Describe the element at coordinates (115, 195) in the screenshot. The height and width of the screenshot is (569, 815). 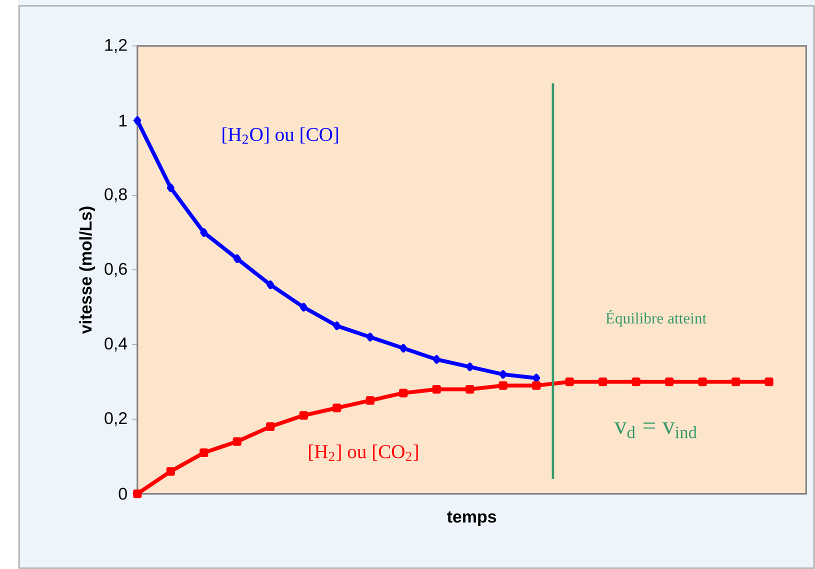
I see `y-tick-label: 0,8` at that location.